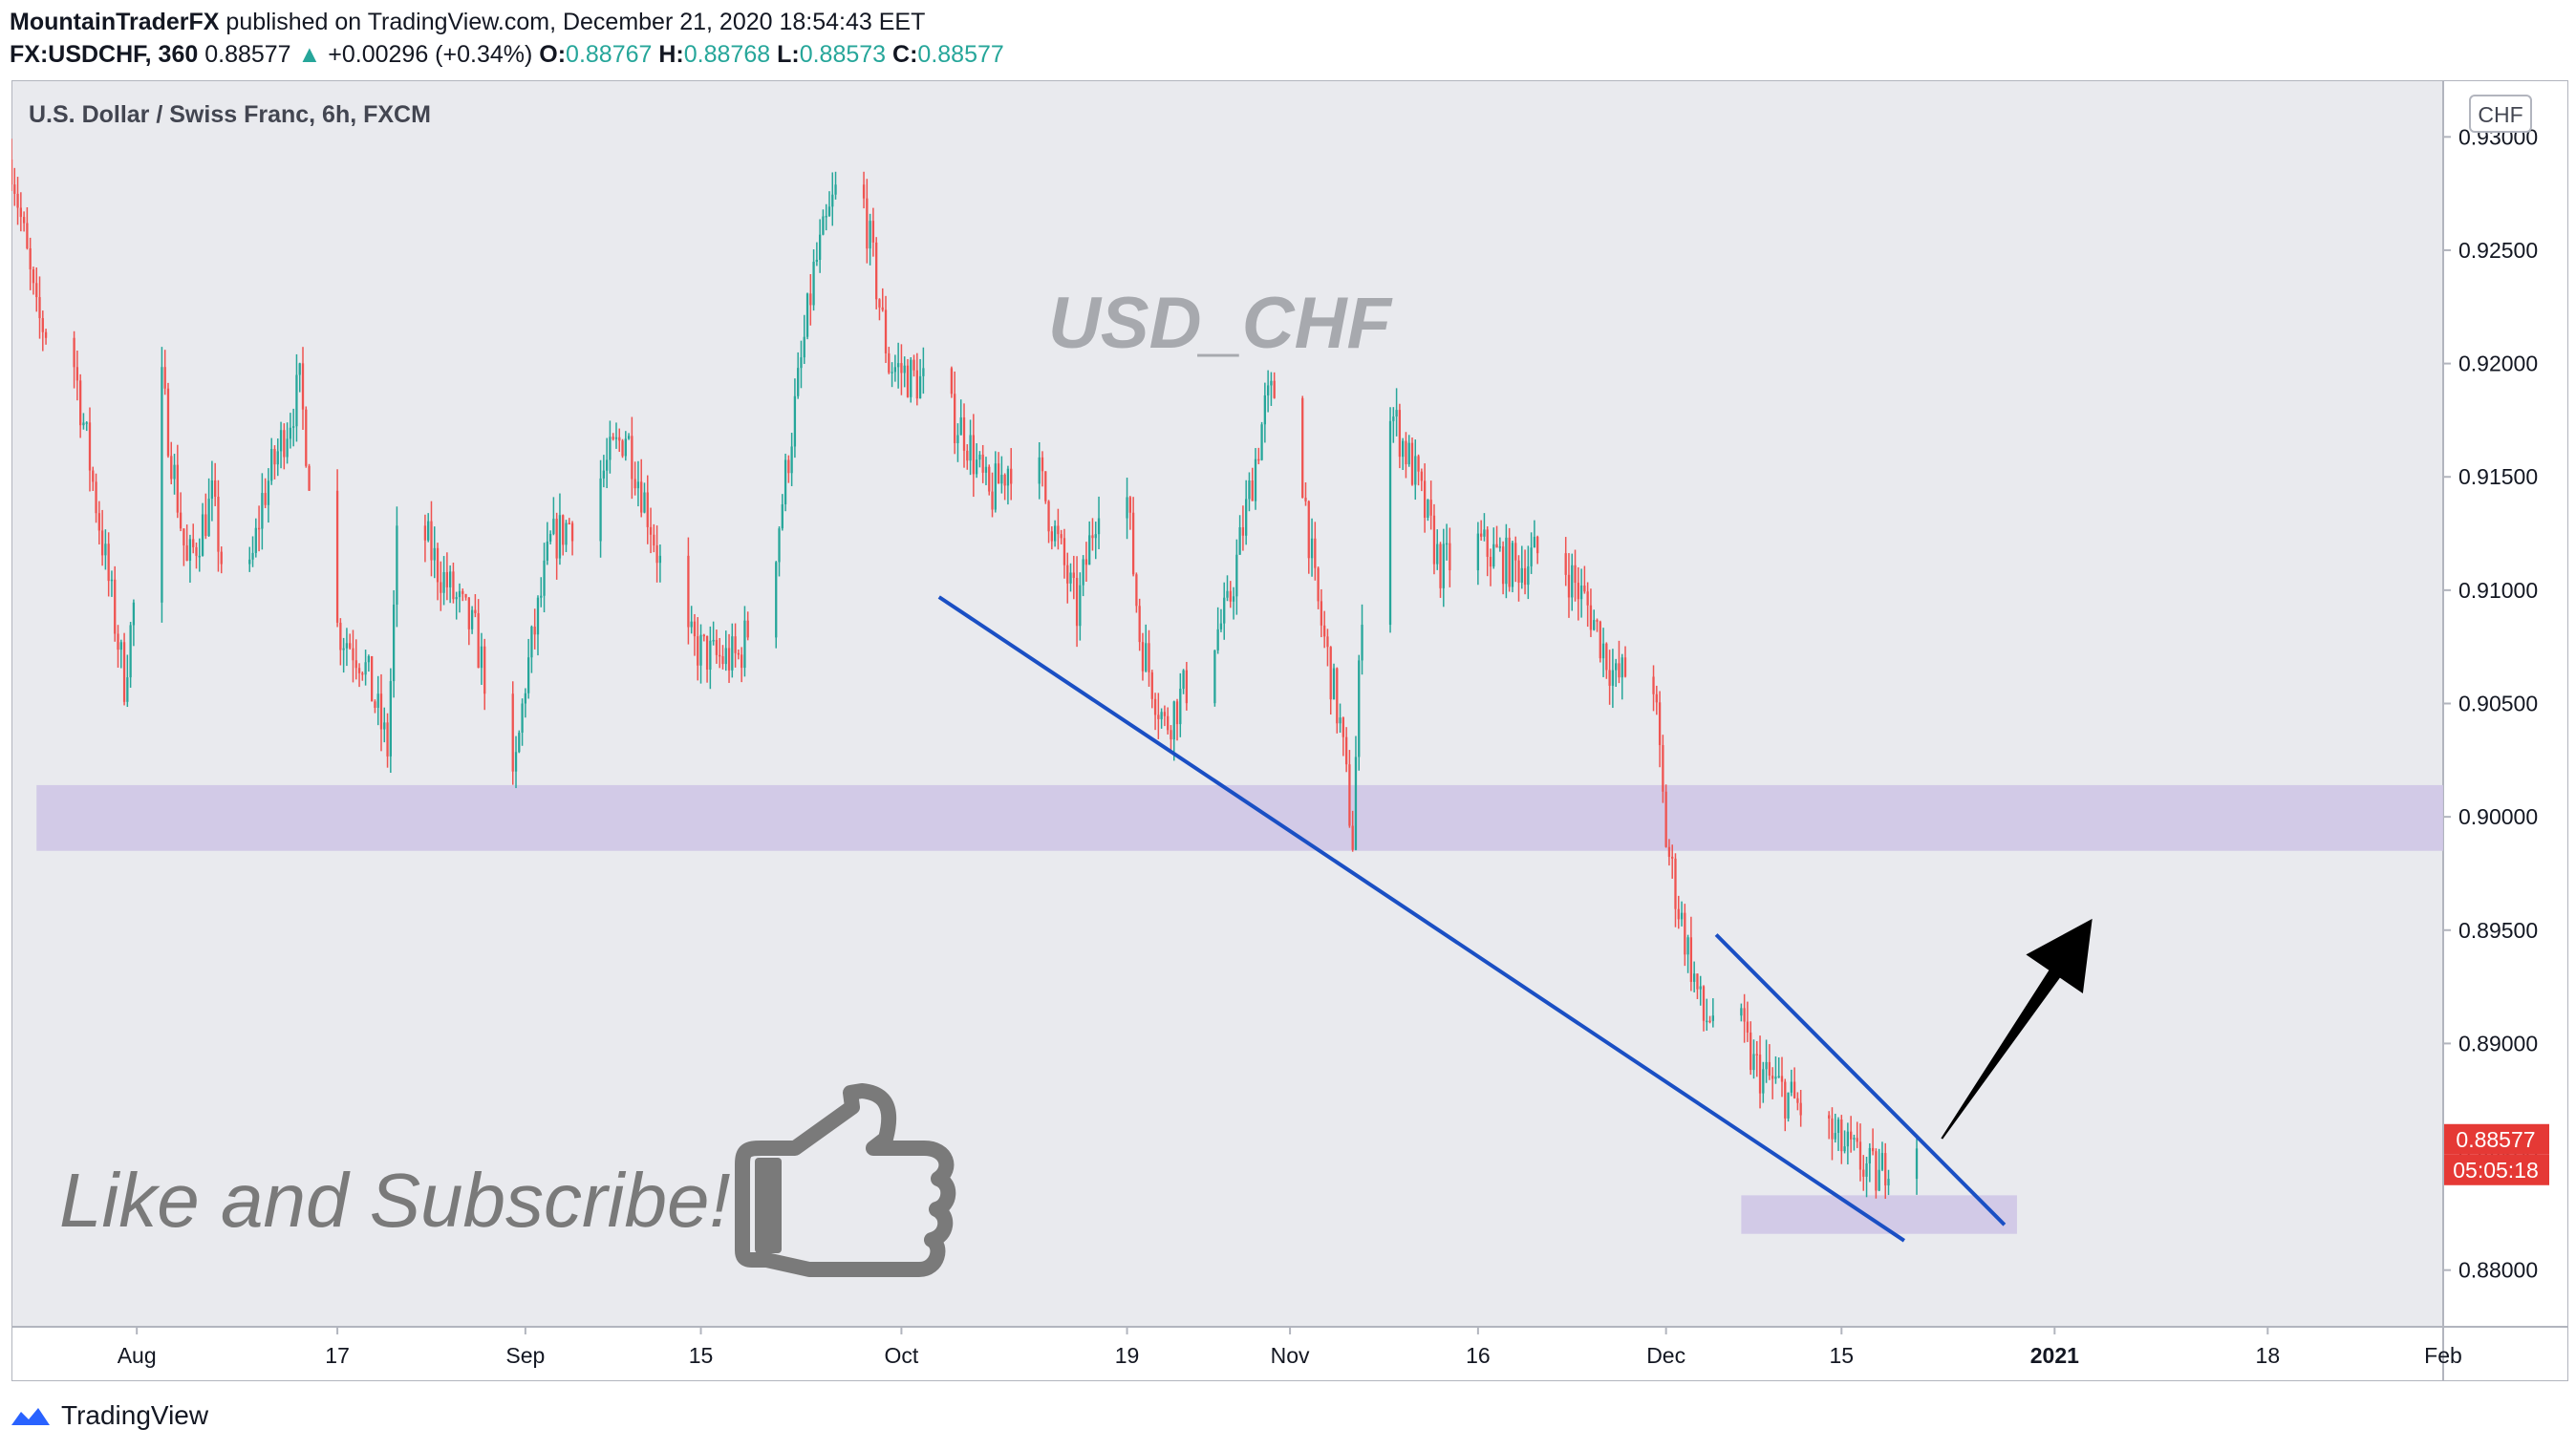  I want to click on price-tick-label: 0.90500, so click(2498, 704).